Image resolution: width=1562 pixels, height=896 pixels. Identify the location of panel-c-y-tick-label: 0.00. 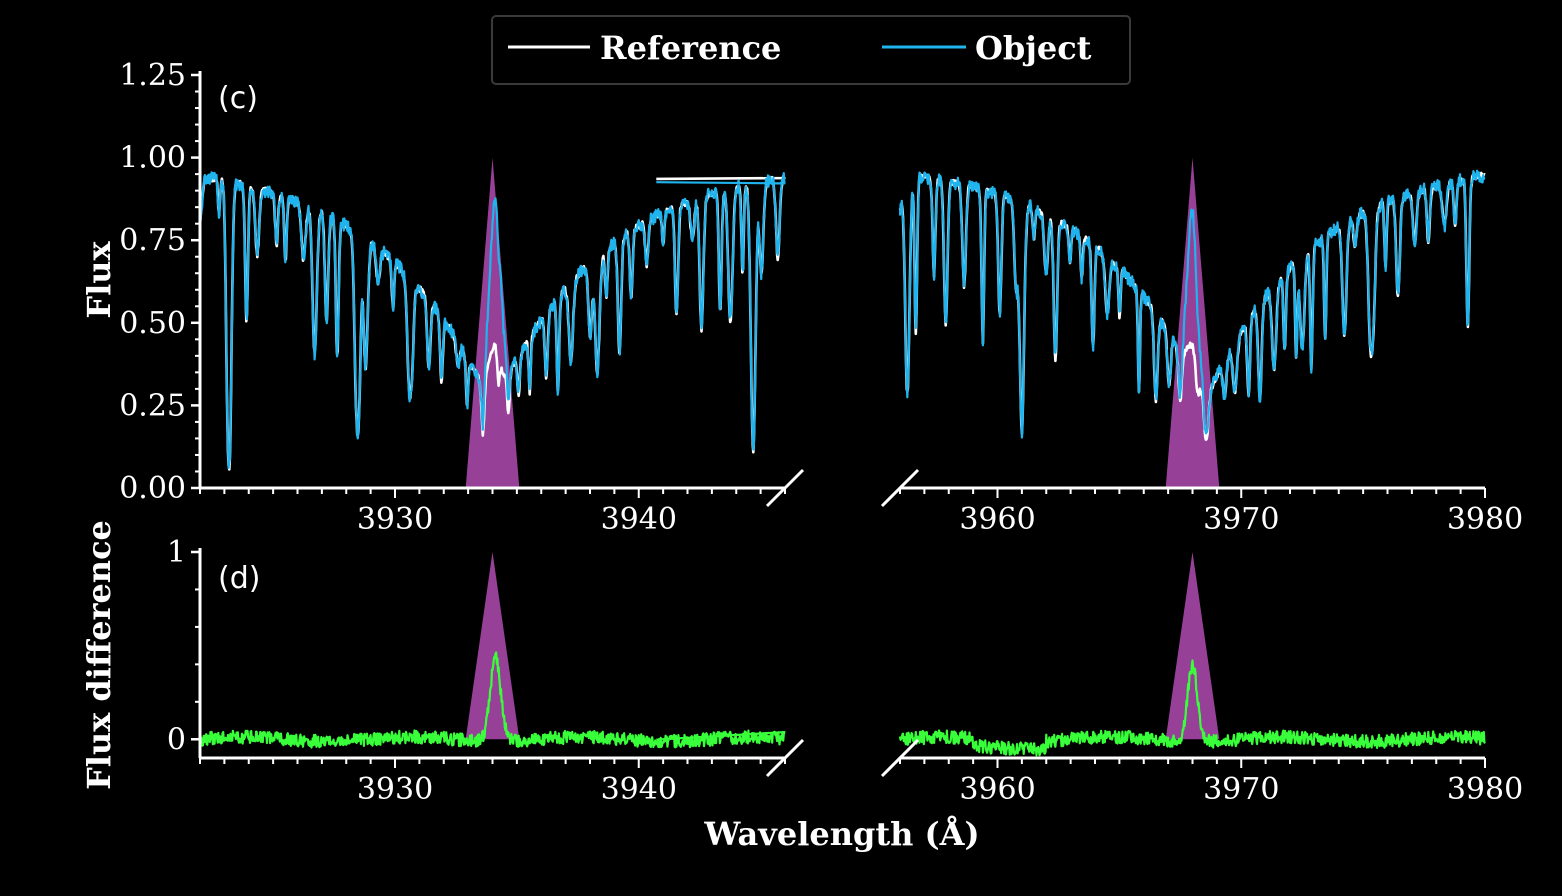
(152, 488).